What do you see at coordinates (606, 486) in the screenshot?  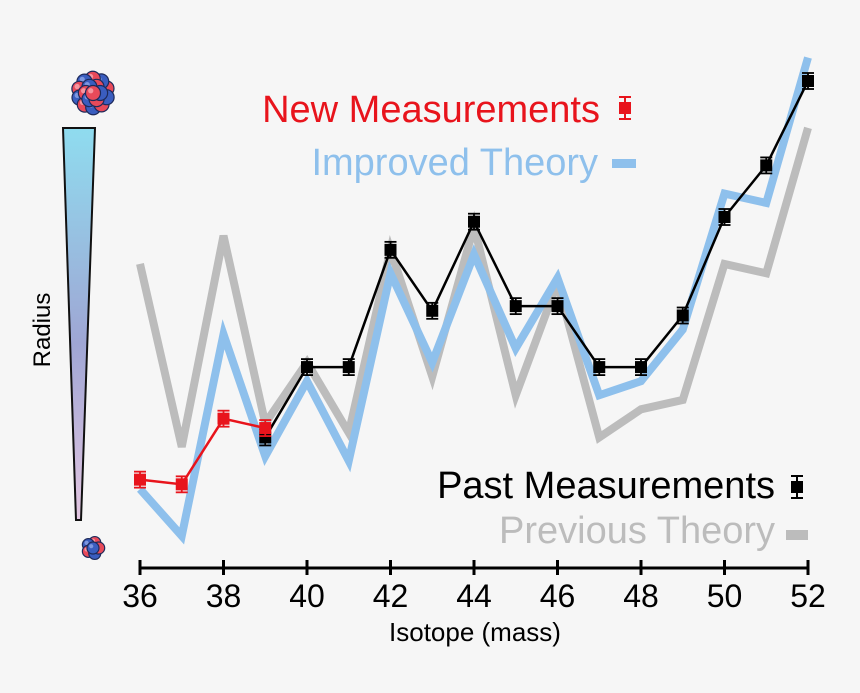 I see `legend-past-measurements-label: Past Measurements` at bounding box center [606, 486].